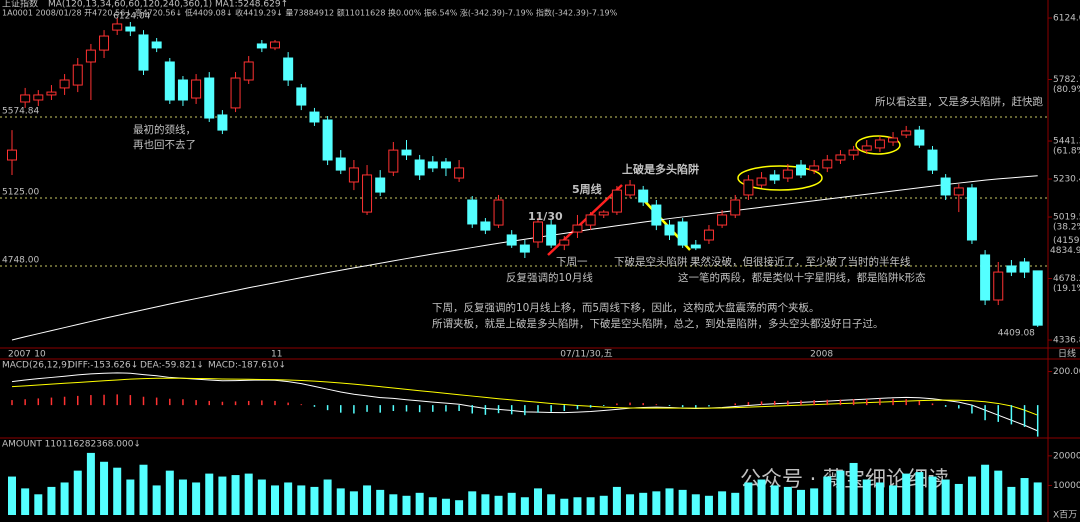 This screenshot has height=522, width=1080. I want to click on y-tick-label: 5230.4, so click(1066, 180).